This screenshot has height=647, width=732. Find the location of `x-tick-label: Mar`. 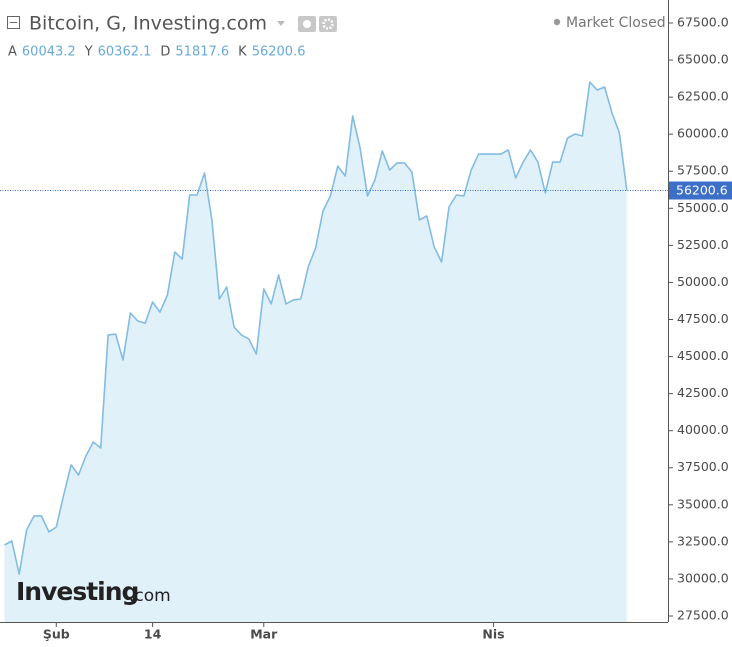

x-tick-label: Mar is located at coordinates (264, 634).